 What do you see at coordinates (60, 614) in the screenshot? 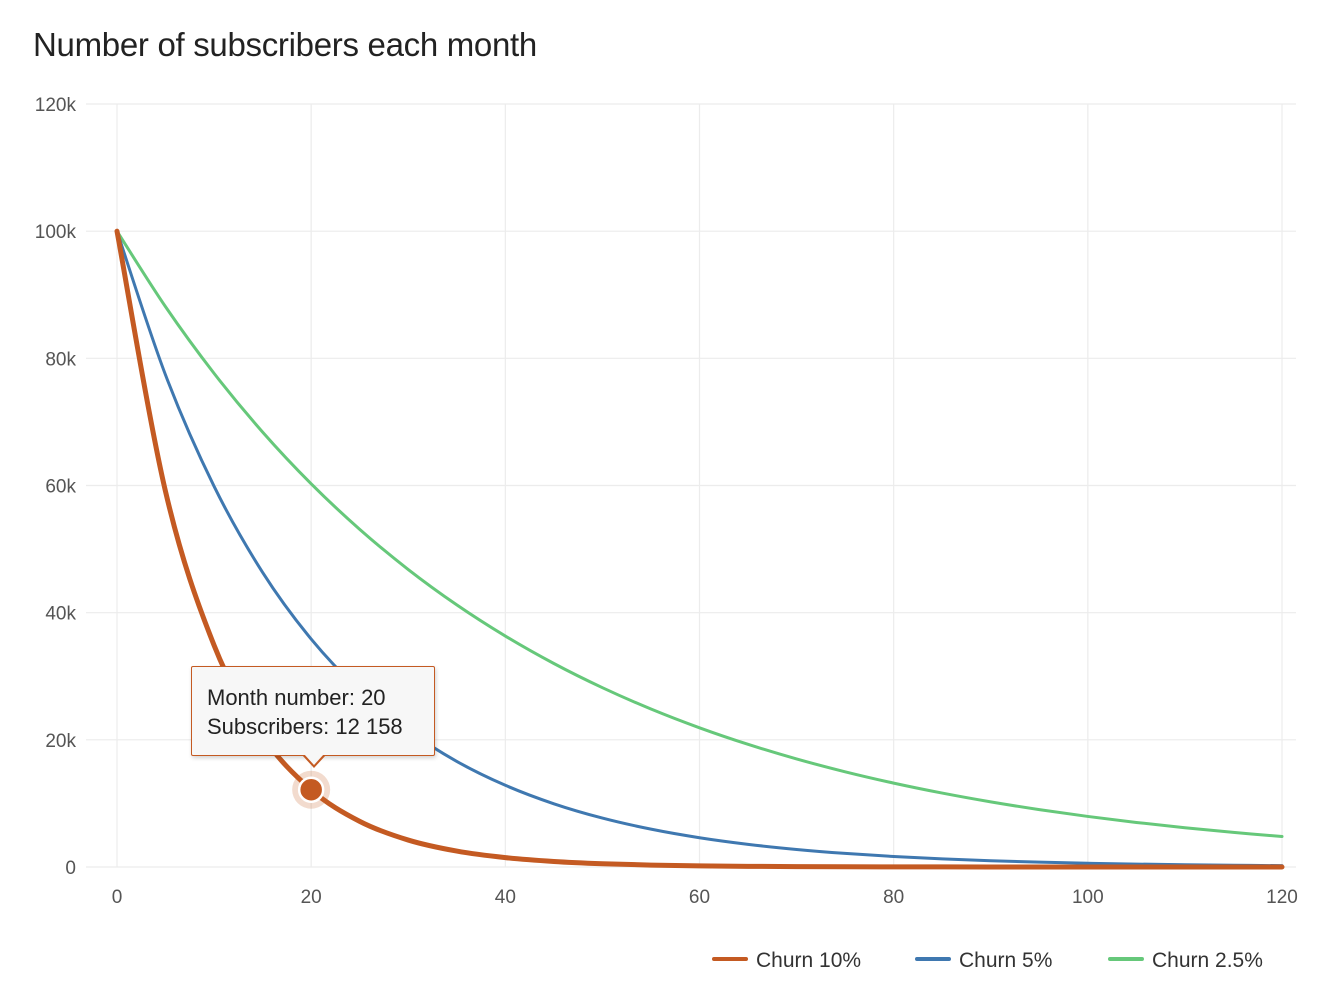
I see `y-tick-label: 40k` at bounding box center [60, 614].